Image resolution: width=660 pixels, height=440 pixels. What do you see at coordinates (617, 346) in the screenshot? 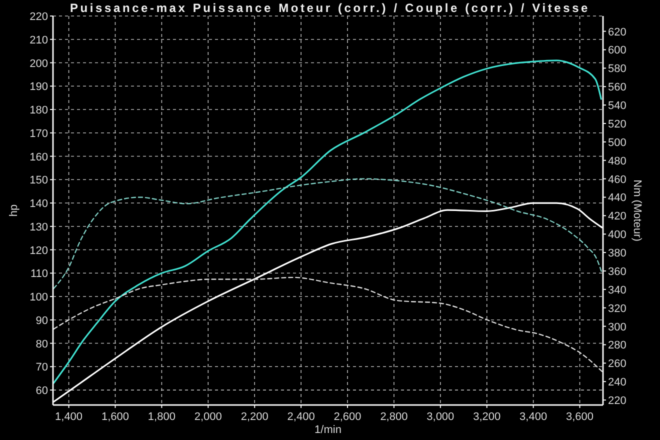
I see `y2-tick-label: 280` at bounding box center [617, 346].